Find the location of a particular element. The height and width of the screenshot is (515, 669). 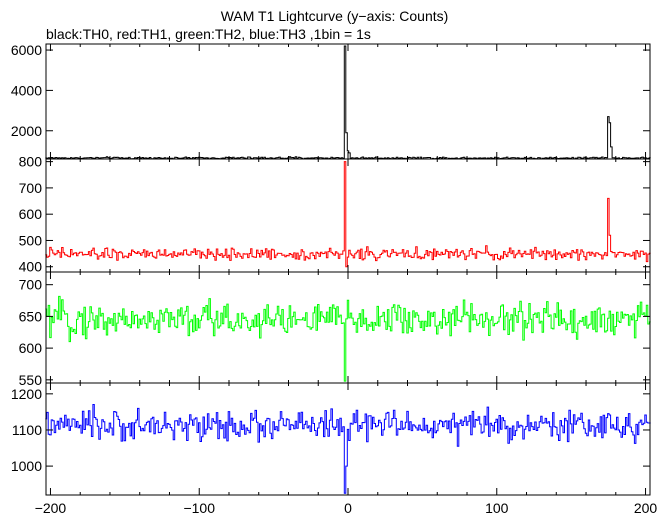

y-tick-label-th1: 400 is located at coordinates (31, 267).